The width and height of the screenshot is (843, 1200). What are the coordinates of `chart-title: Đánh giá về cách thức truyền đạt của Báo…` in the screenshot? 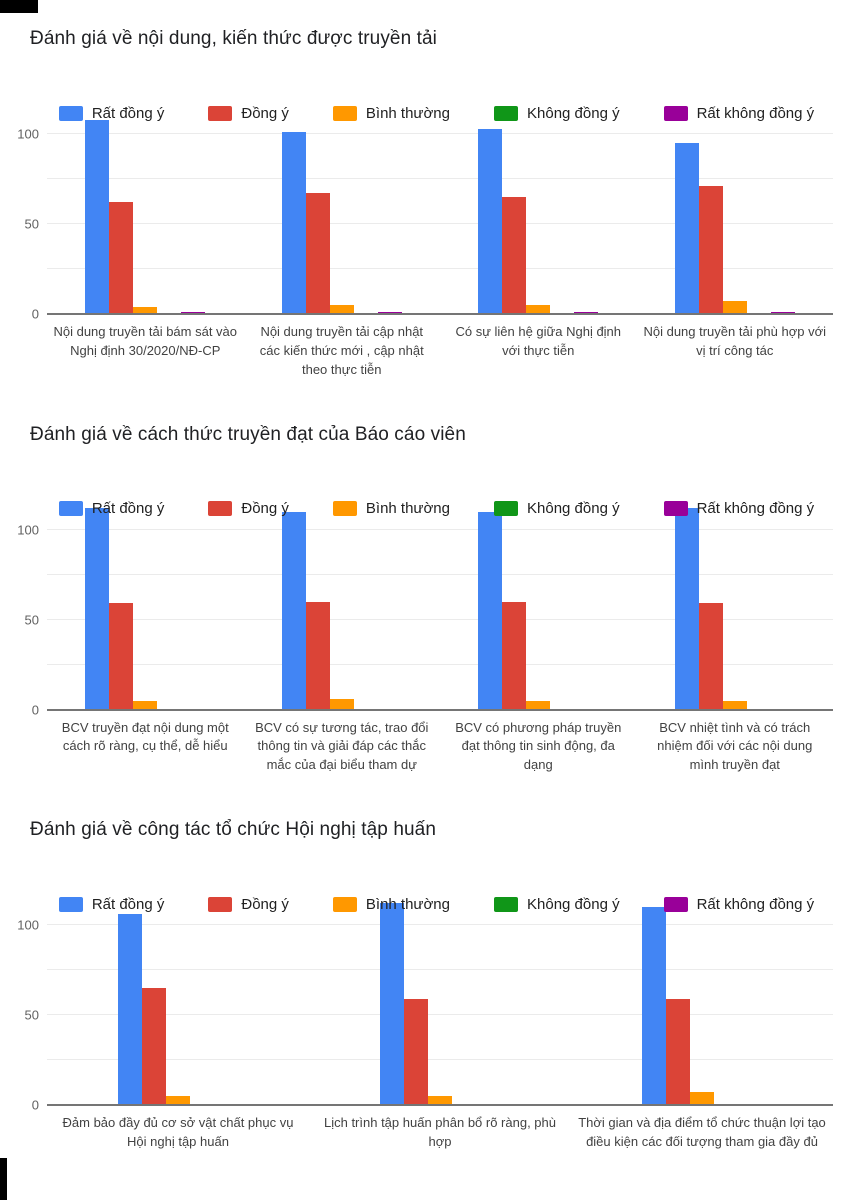 It's located at (248, 434).